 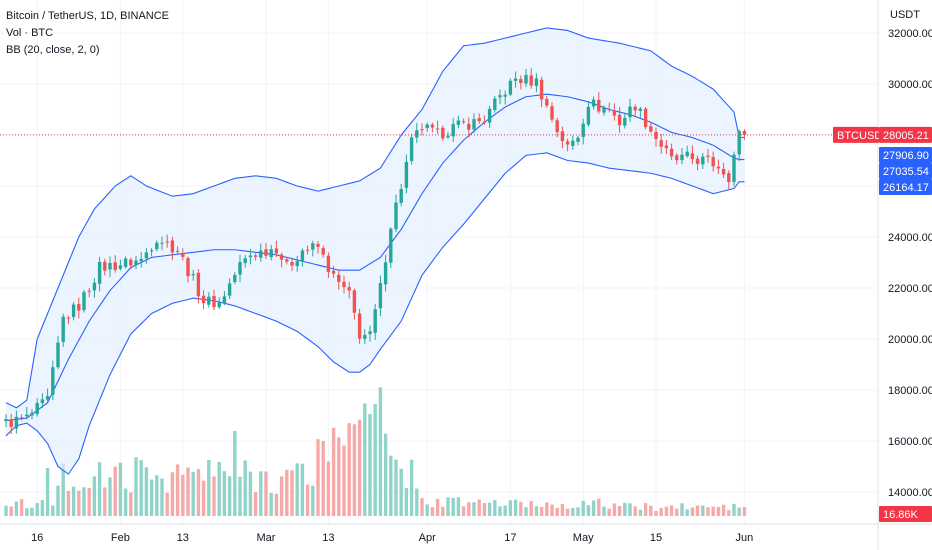 I want to click on price-tick-label: 22000.00, so click(x=910, y=289).